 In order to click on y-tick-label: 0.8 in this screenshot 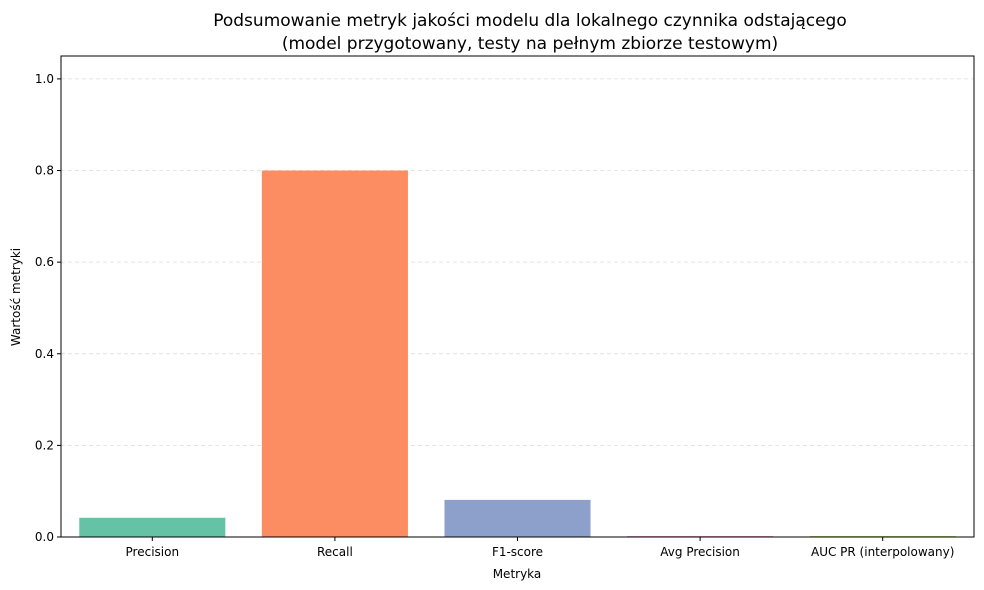, I will do `click(44, 171)`.